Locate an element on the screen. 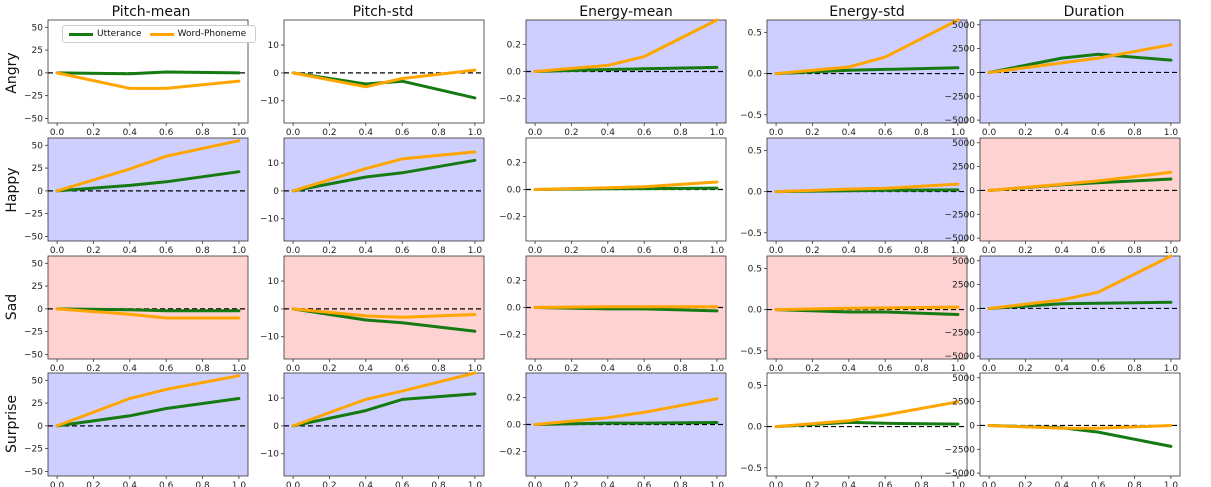  series-line-word-phoneme-sad-pitch-std is located at coordinates (384, 313).